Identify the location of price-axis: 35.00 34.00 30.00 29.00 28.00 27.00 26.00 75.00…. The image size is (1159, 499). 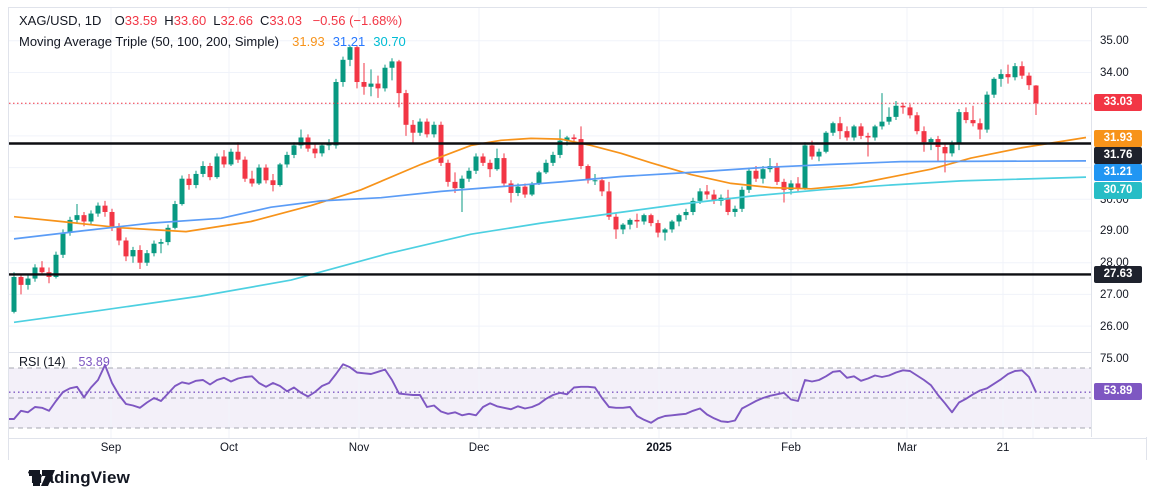
(1119, 222).